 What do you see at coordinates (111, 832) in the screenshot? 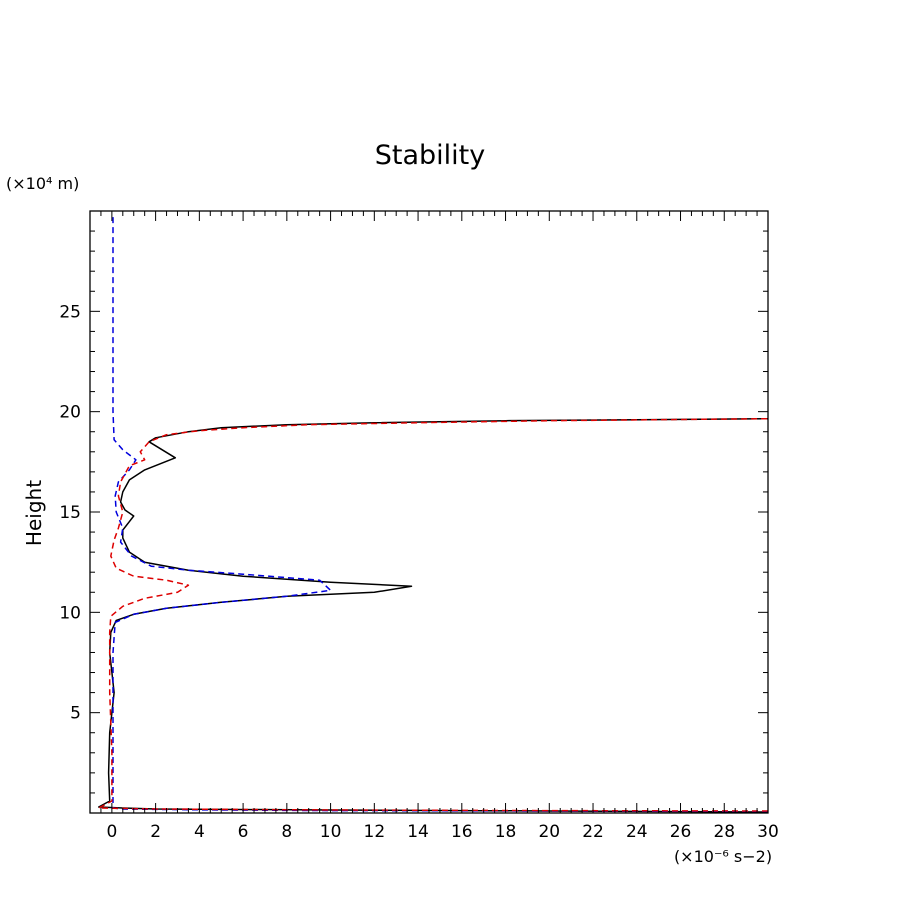
I see `x-tick-label: 0` at bounding box center [111, 832].